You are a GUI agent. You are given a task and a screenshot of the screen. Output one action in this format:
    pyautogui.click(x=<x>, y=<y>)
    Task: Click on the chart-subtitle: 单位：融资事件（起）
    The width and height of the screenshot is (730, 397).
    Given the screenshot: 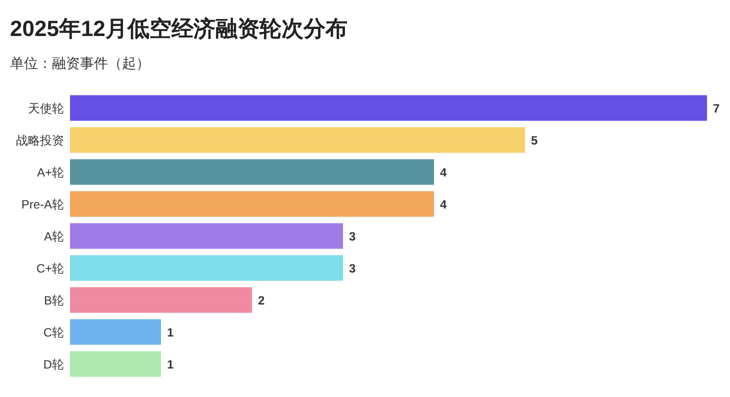 What is the action you would take?
    pyautogui.click(x=80, y=63)
    